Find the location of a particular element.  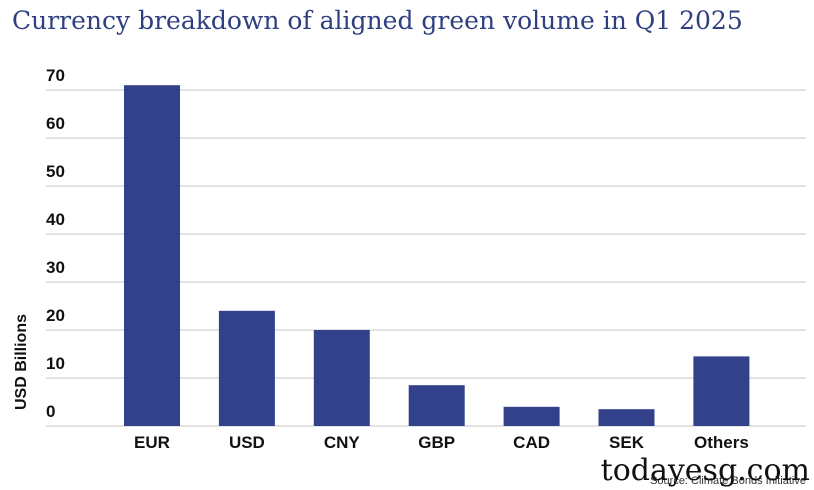

y-tick-label: 10 is located at coordinates (55, 363).